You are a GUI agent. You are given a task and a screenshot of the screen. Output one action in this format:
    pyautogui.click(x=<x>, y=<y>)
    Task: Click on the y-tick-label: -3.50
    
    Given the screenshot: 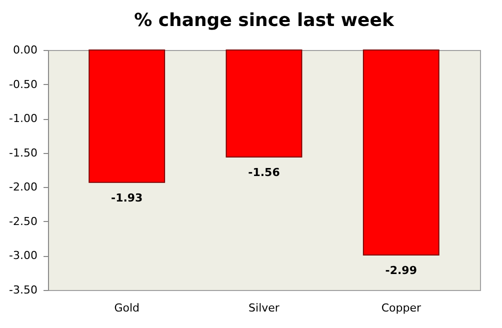 What is the action you would take?
    pyautogui.click(x=23, y=290)
    